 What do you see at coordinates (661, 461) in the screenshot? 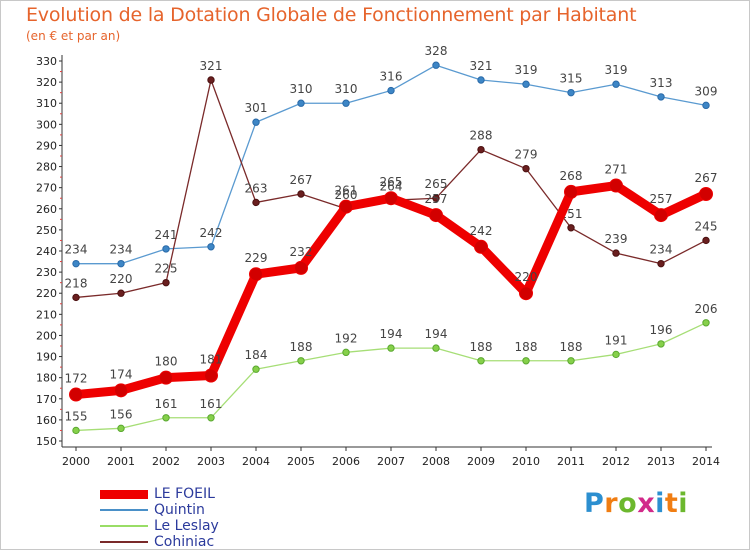
I see `x-tick-label: 2013` at bounding box center [661, 461].